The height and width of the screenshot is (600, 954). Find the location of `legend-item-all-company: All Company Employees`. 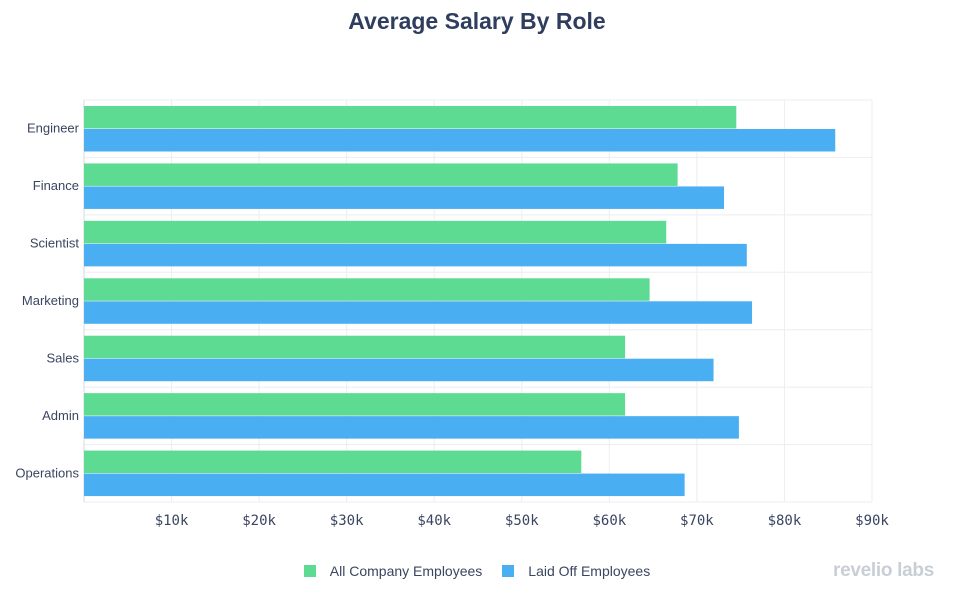

legend-item-all-company: All Company Employees is located at coordinates (393, 571).